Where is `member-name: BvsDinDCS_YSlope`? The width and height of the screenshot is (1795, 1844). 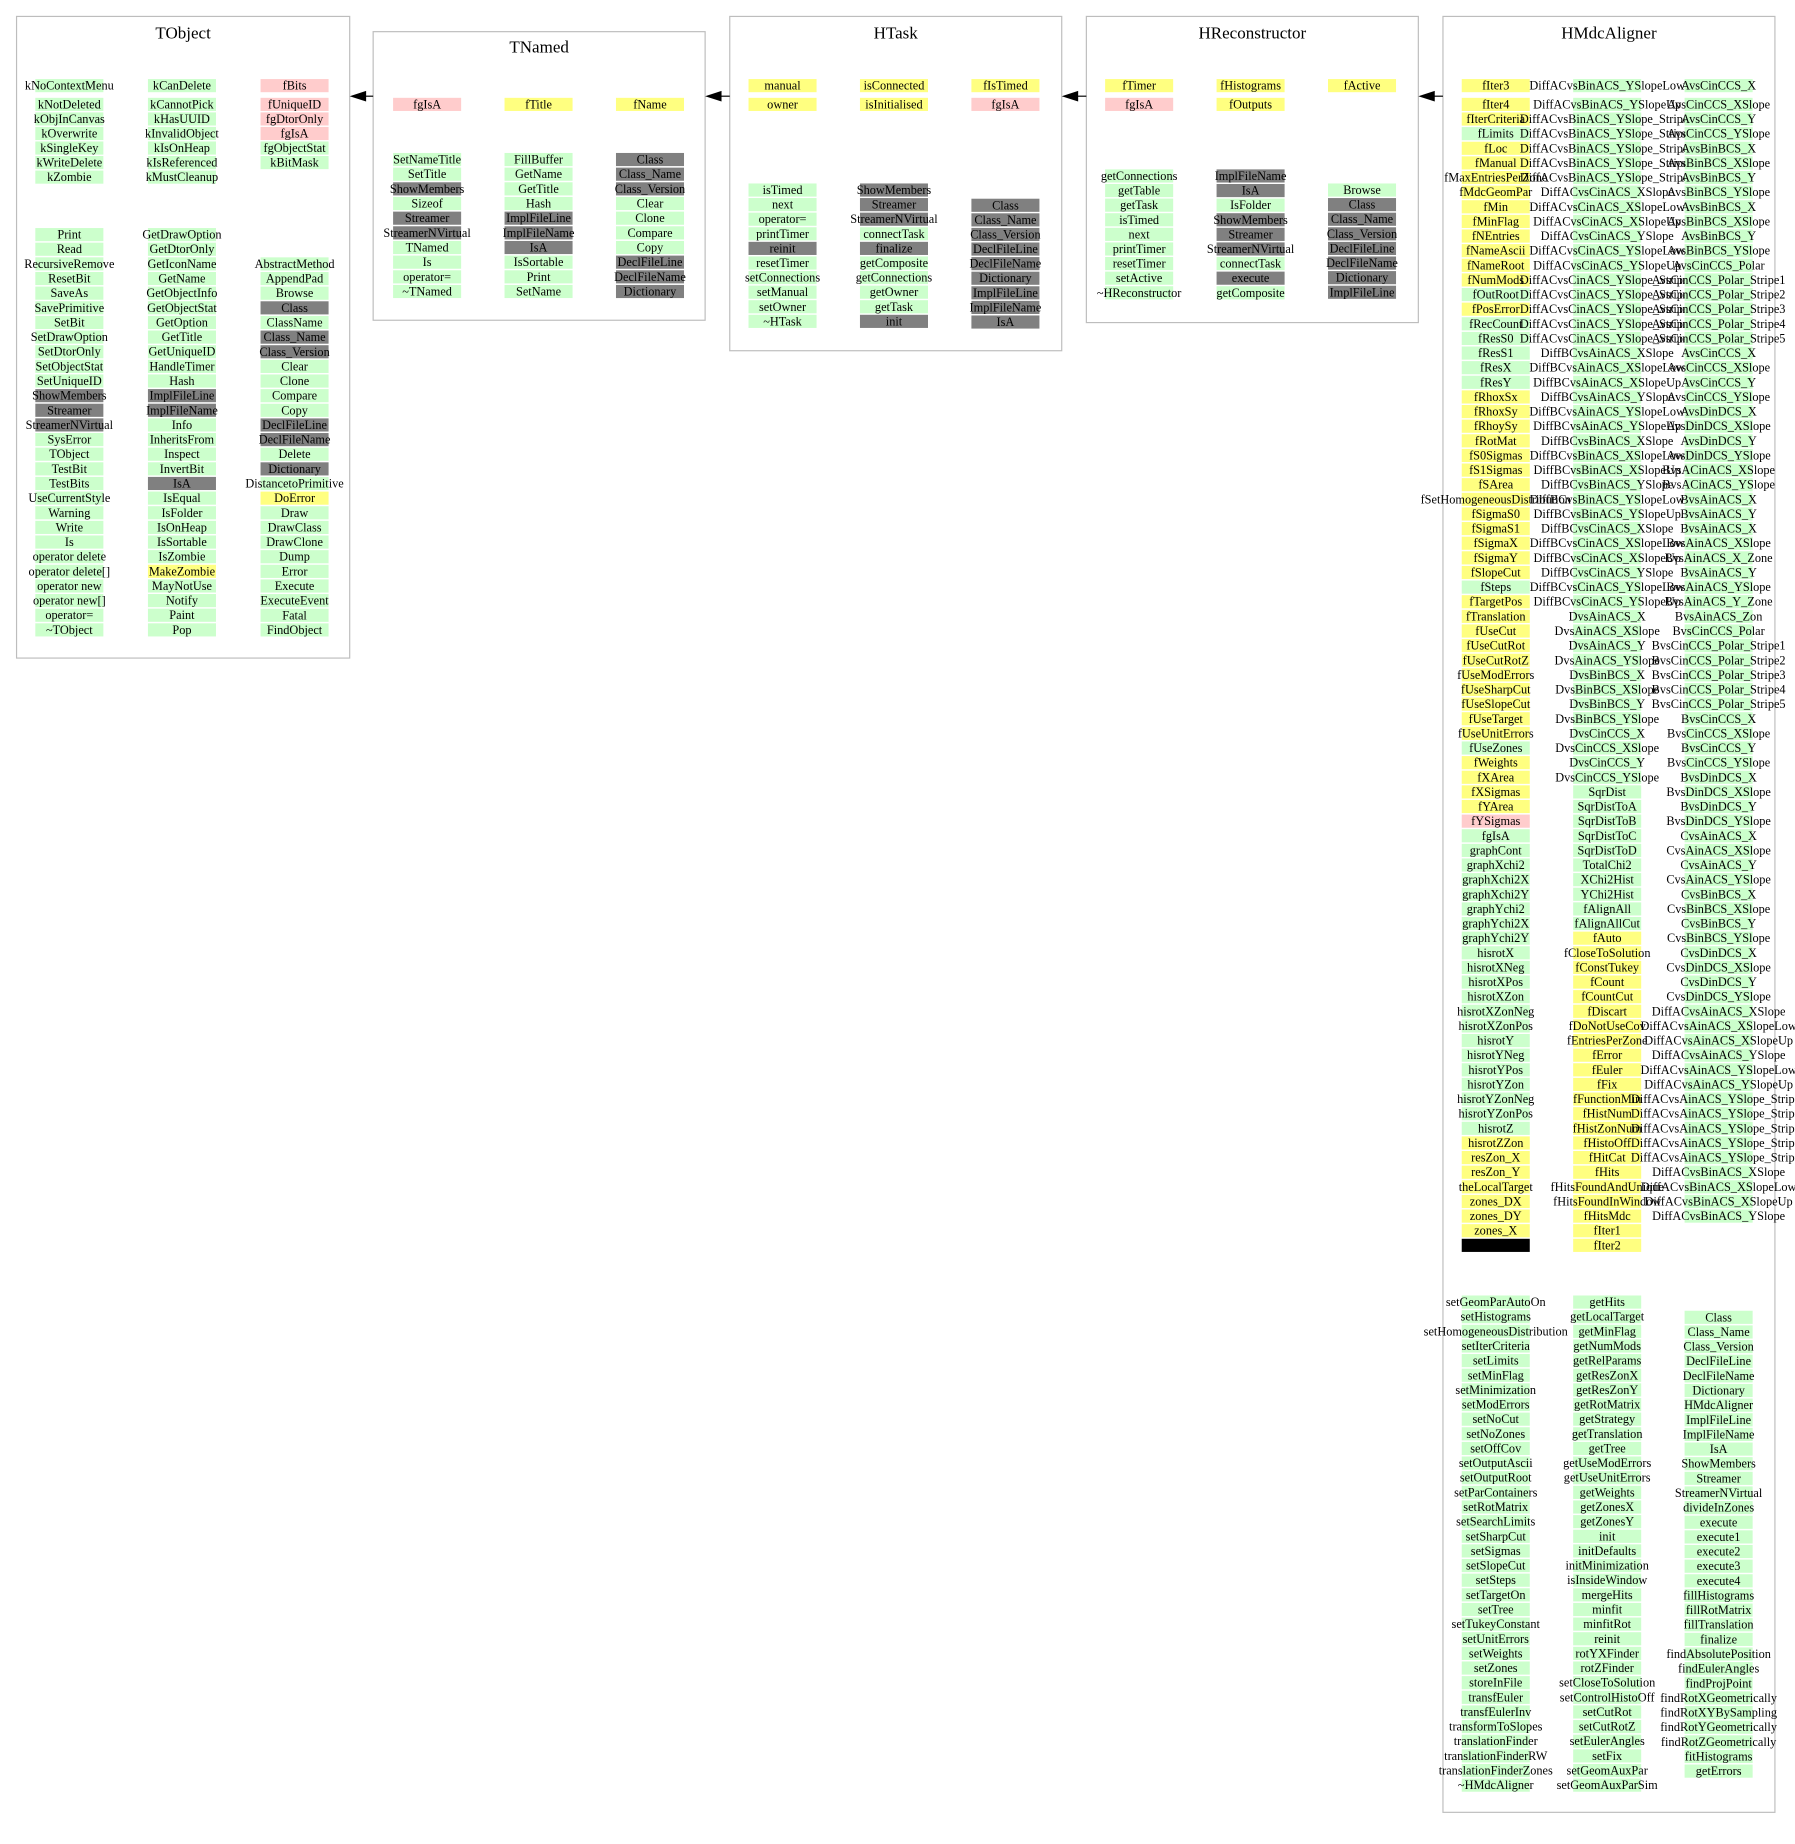 member-name: BvsDinDCS_YSlope is located at coordinates (1718, 821).